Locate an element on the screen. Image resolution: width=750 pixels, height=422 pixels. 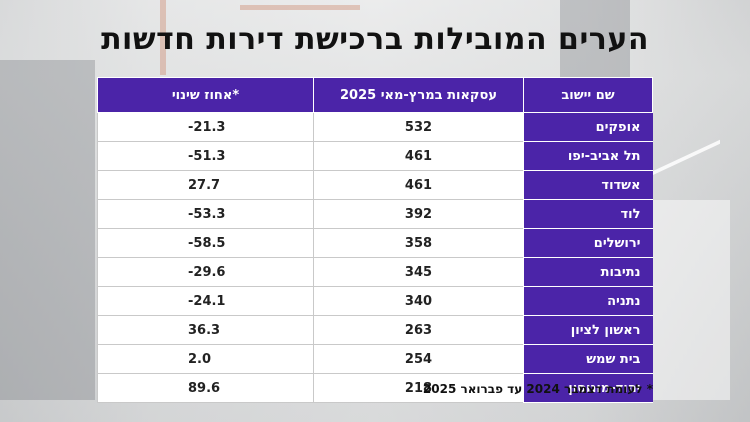
city-cell: נתניה is located at coordinates (588, 301).